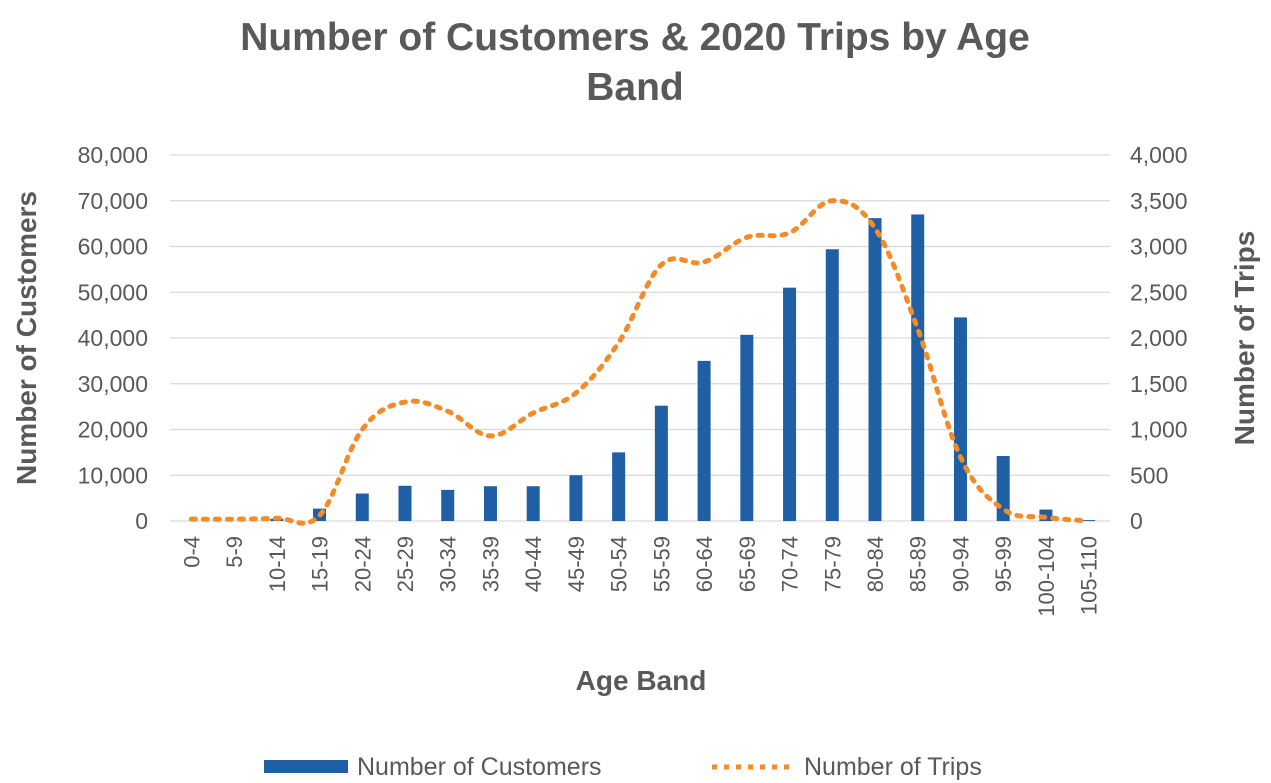 The height and width of the screenshot is (783, 1271). I want to click on left-tick-label: 10,000, so click(113, 475).